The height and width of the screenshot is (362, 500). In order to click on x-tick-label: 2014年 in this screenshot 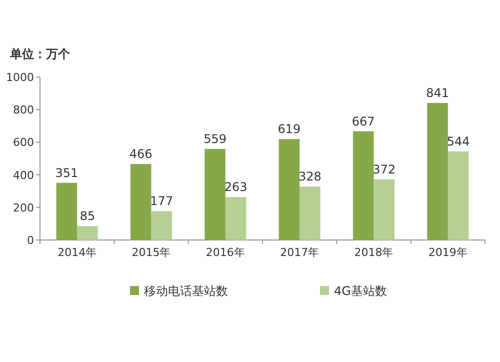, I will do `click(77, 252)`.